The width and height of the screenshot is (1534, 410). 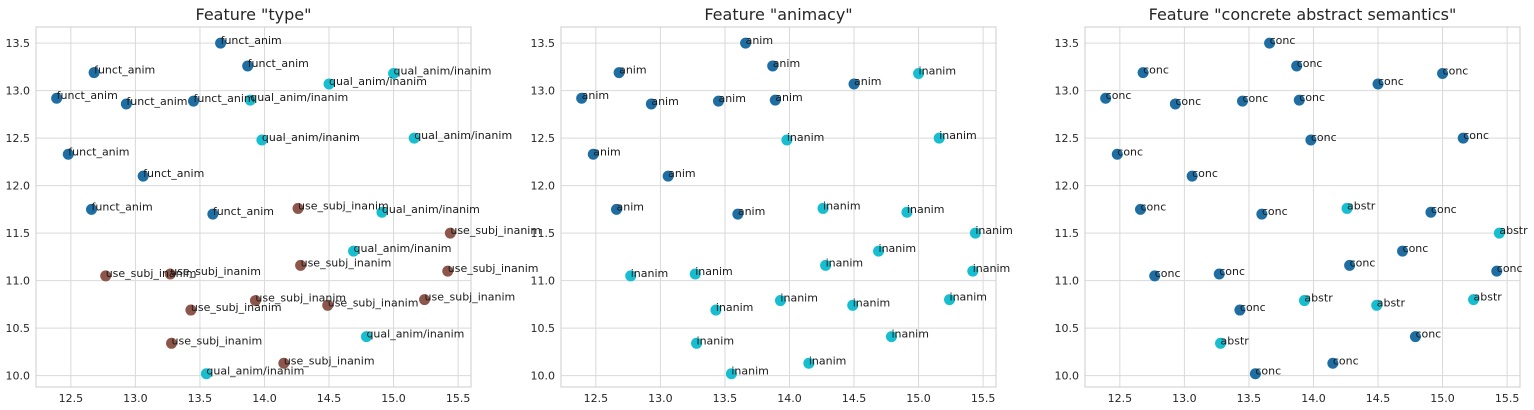 What do you see at coordinates (458, 398) in the screenshot?
I see `x-tick-label: 15.5` at bounding box center [458, 398].